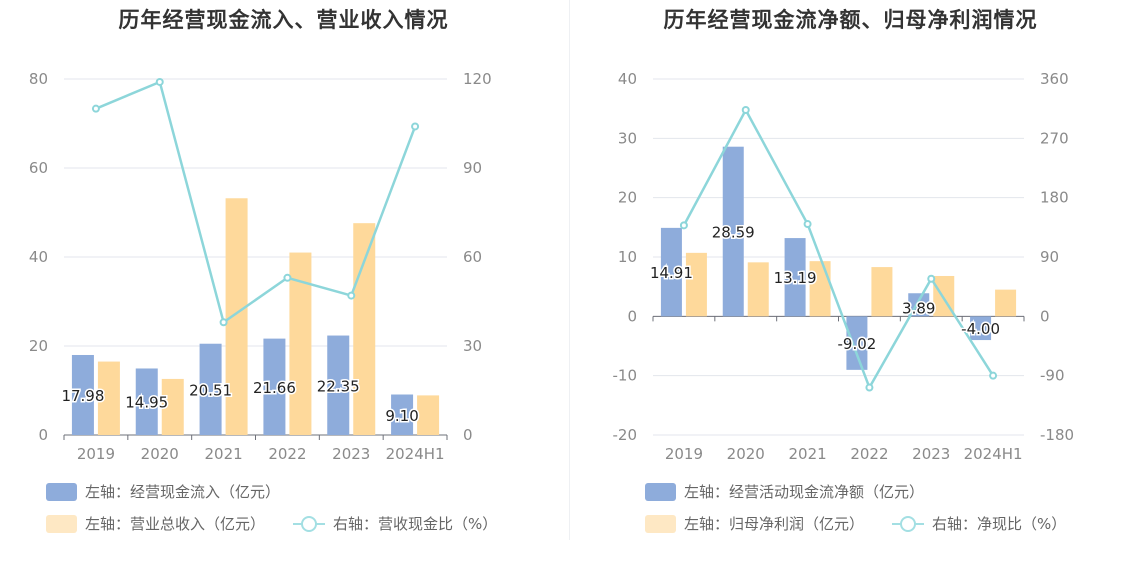 The height and width of the screenshot is (582, 1134). Describe the element at coordinates (175, 524) in the screenshot. I see `legend-label: 左轴：营业总收入（亿元）` at that location.